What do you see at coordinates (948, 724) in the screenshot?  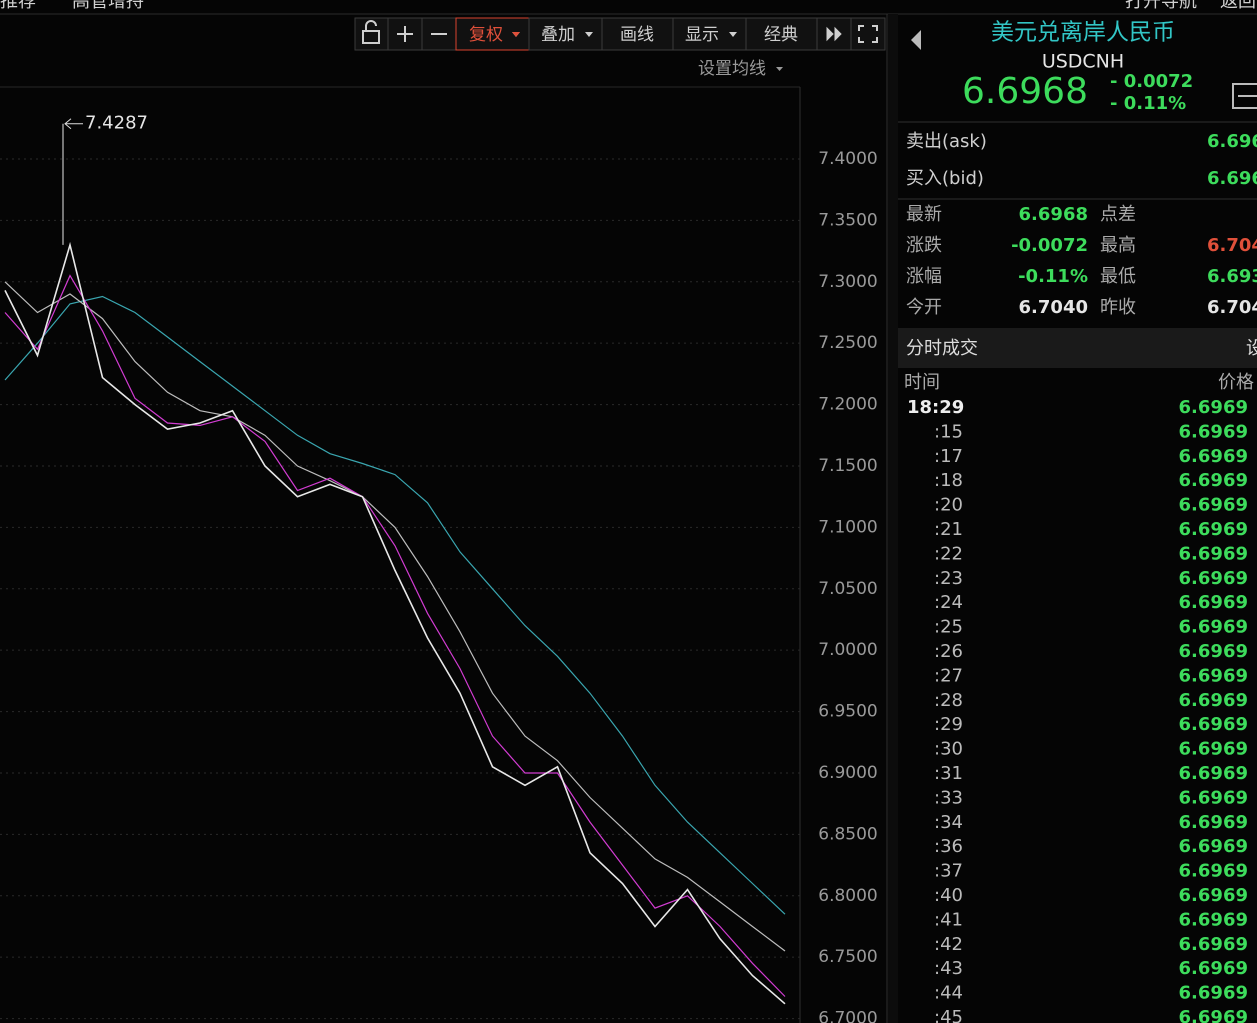 I see `trade-time: :29` at bounding box center [948, 724].